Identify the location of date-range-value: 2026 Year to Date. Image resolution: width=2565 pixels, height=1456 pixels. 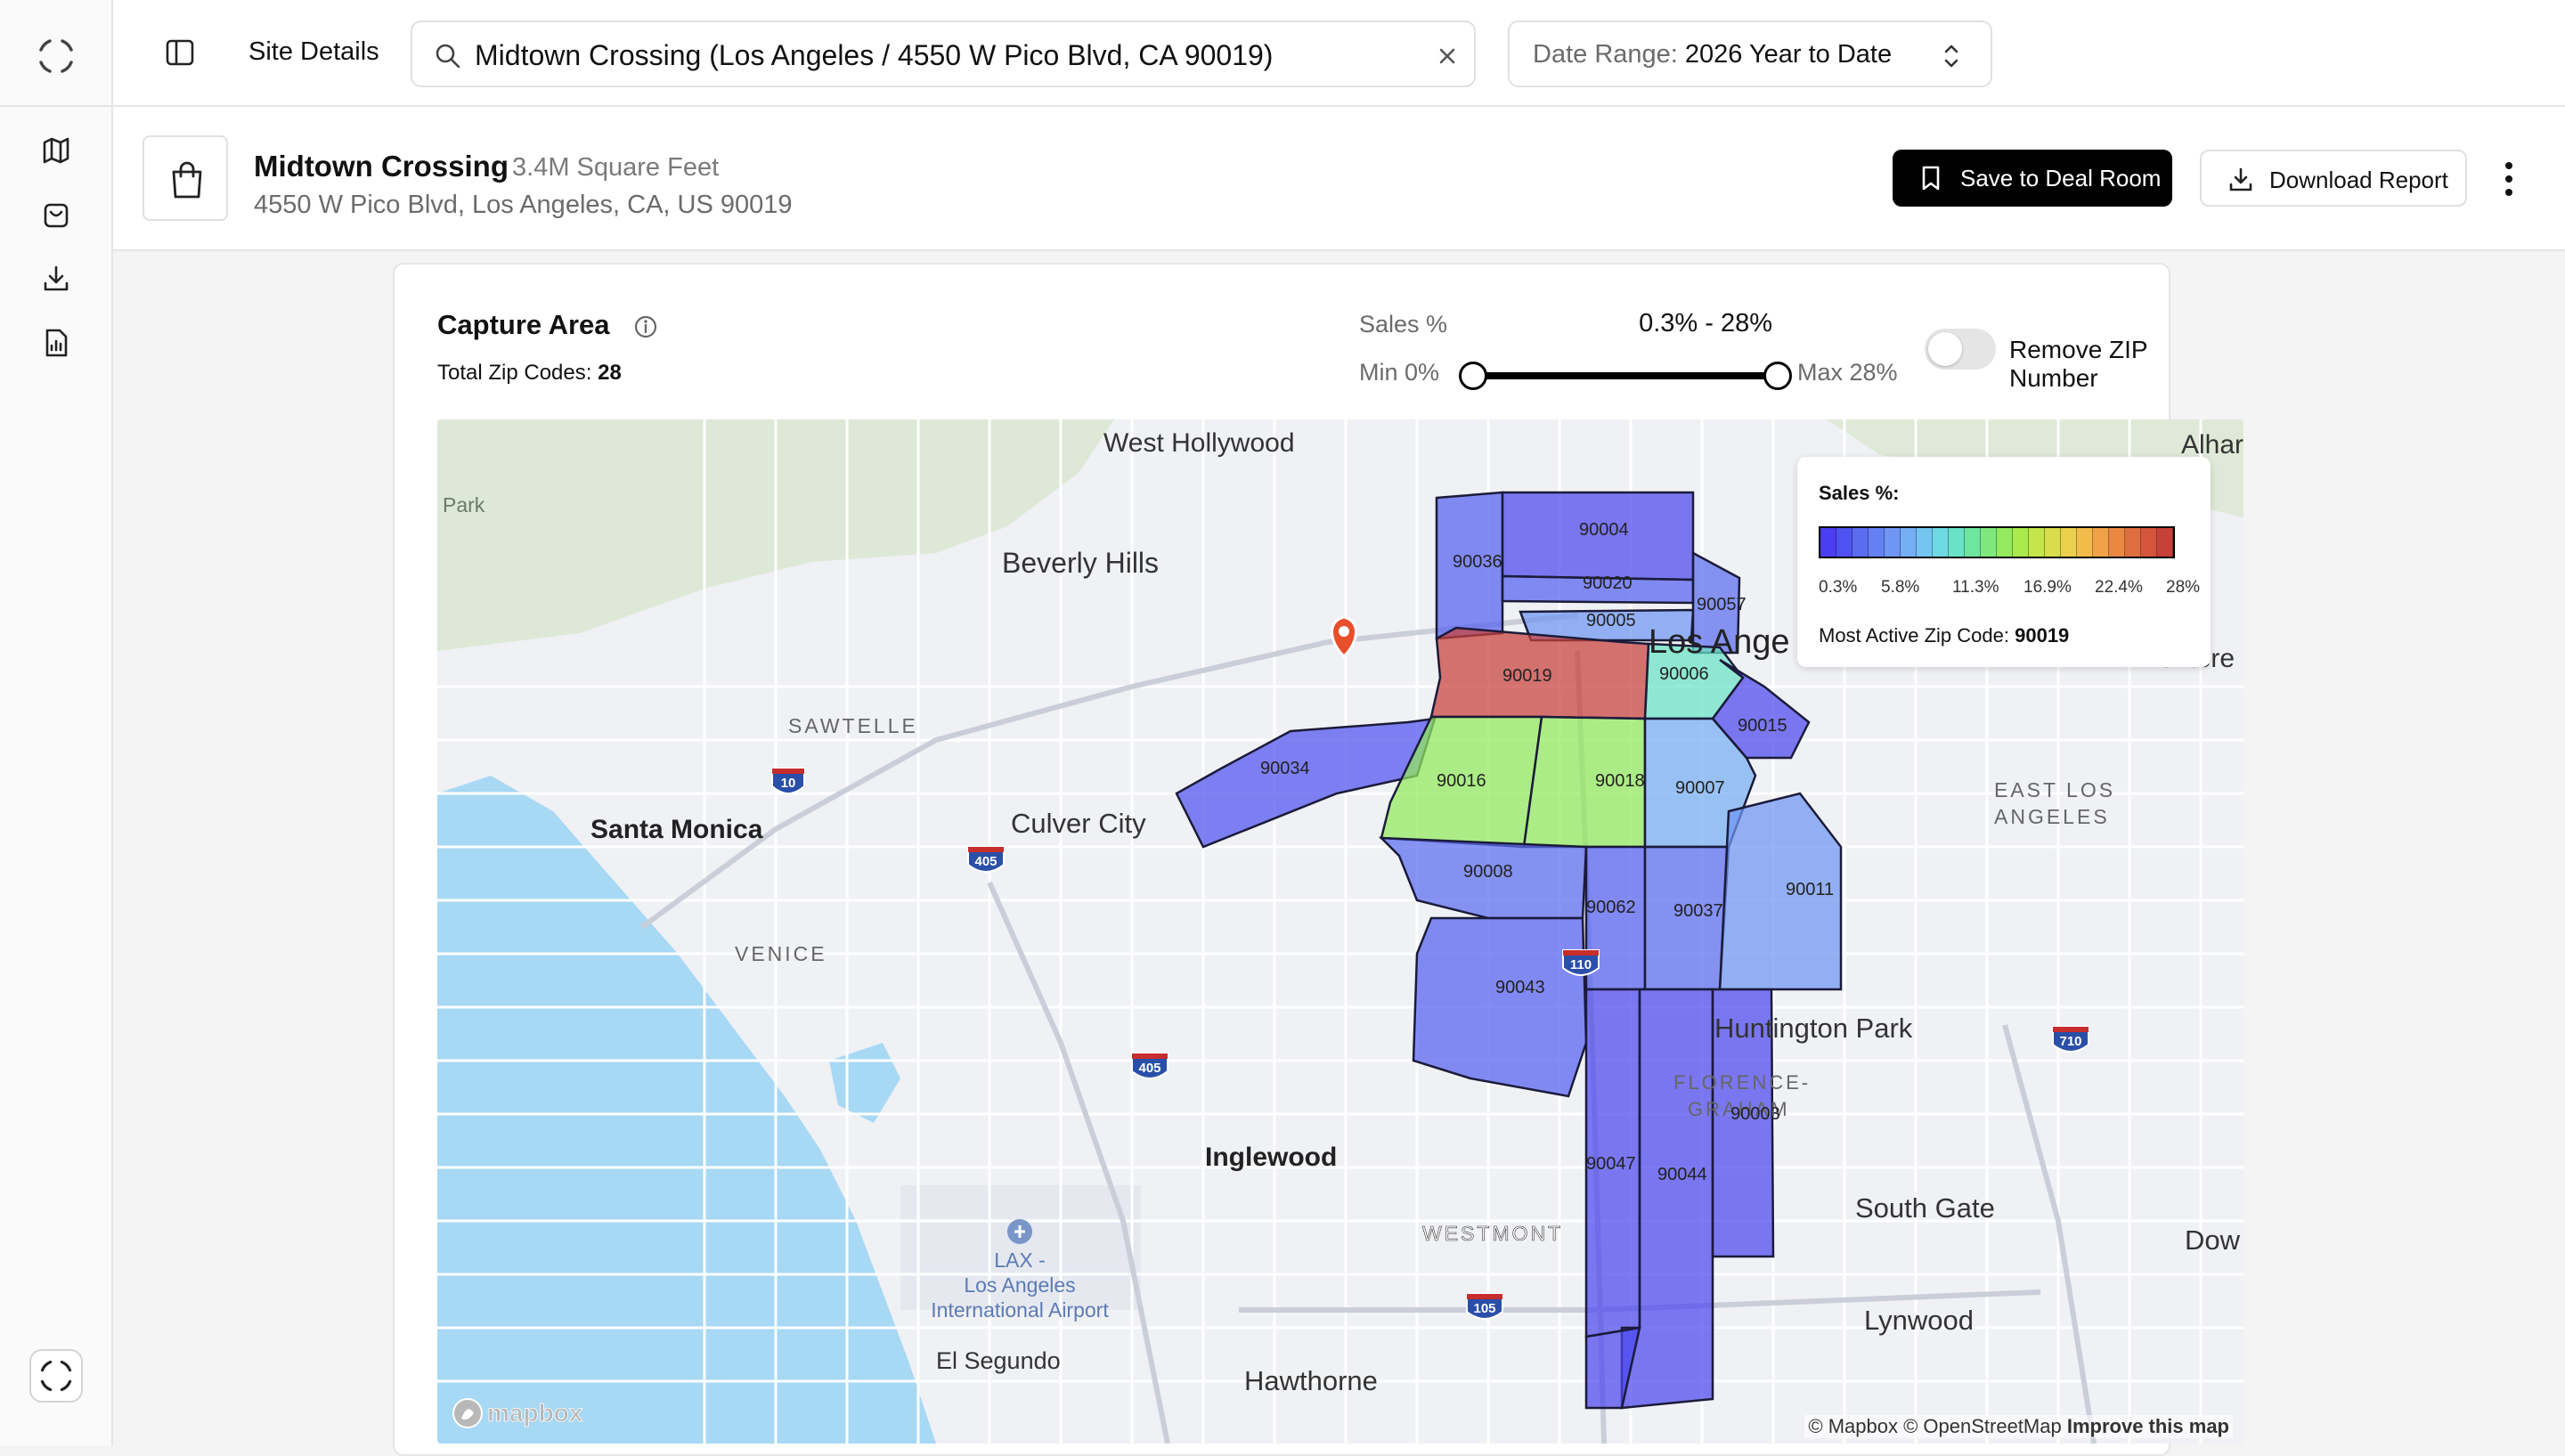
(1788, 54).